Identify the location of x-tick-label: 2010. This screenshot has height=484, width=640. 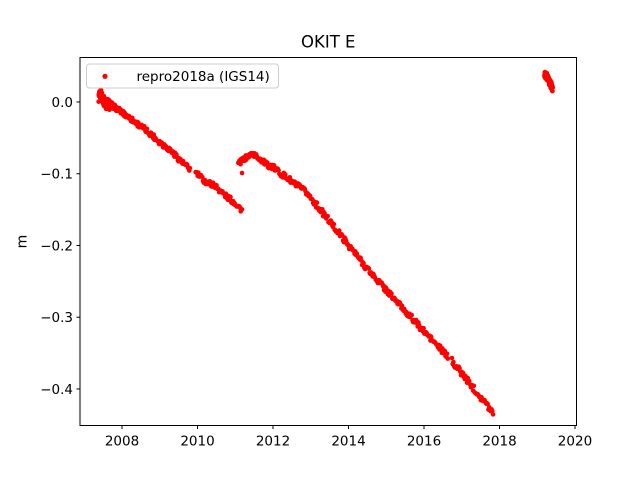
(197, 442).